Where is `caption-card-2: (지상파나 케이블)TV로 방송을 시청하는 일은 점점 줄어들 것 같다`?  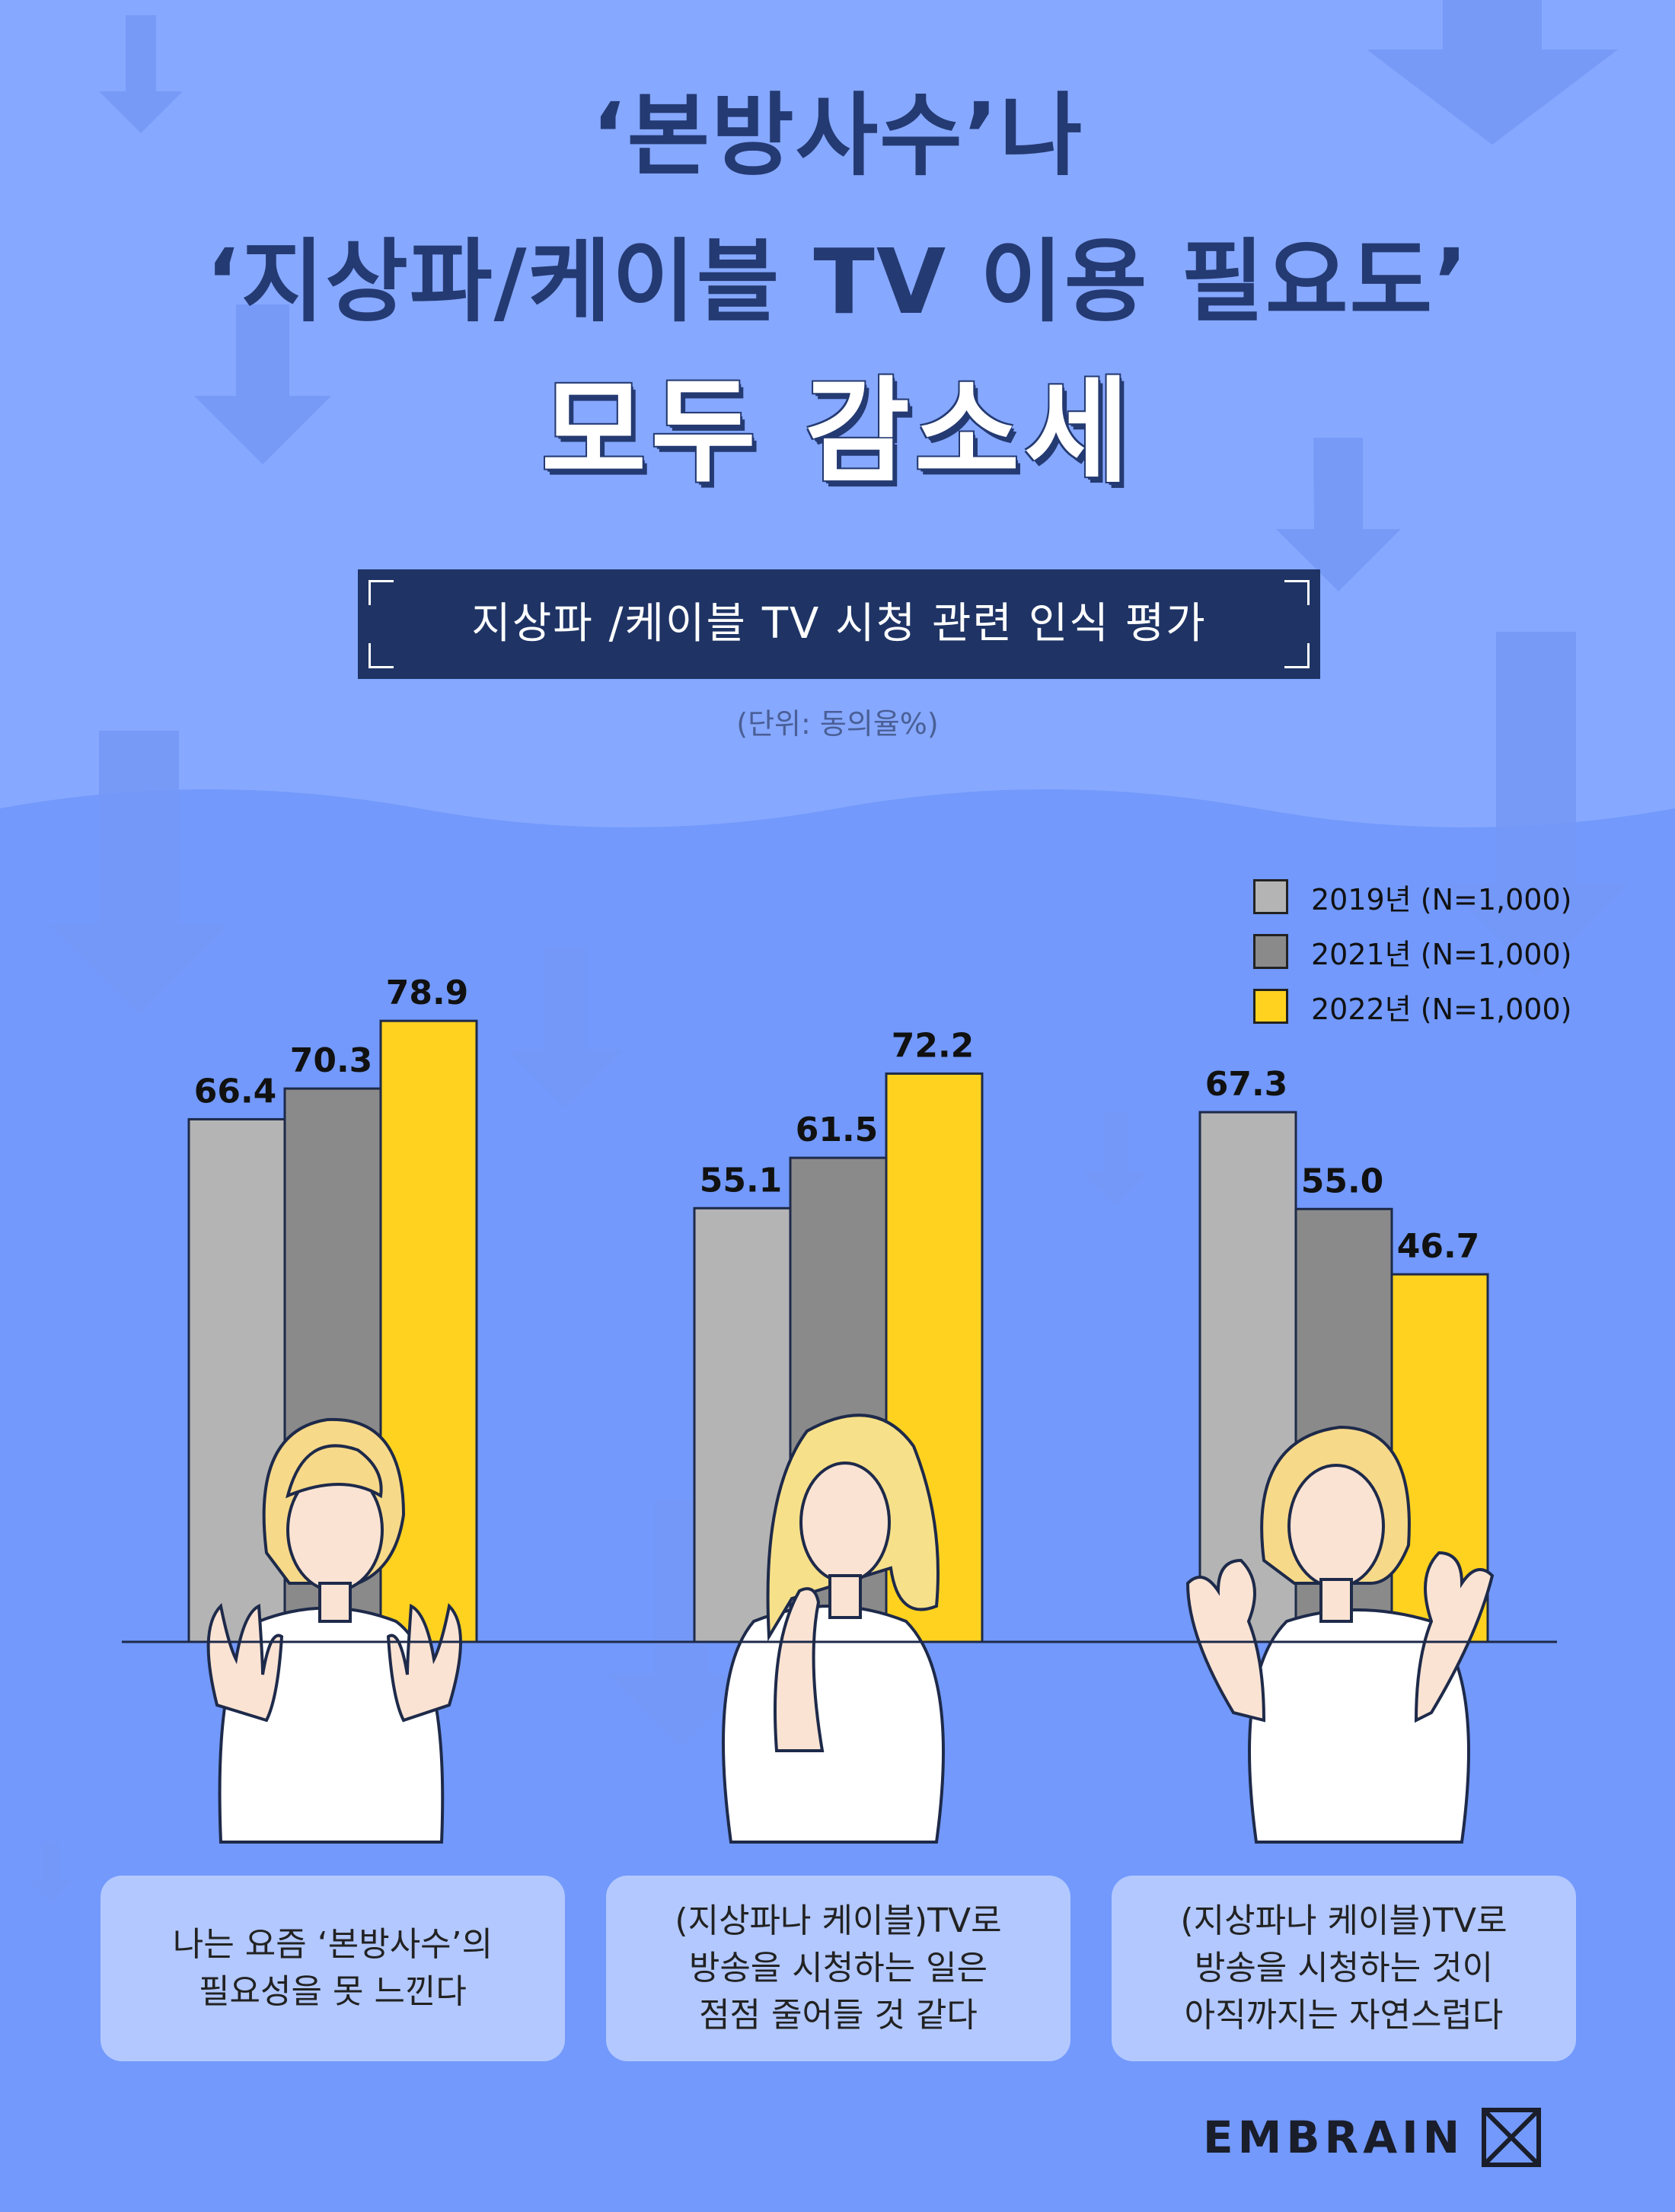 caption-card-2: (지상파나 케이블)TV로 방송을 시청하는 일은 점점 줄어들 것 같다 is located at coordinates (838, 1968).